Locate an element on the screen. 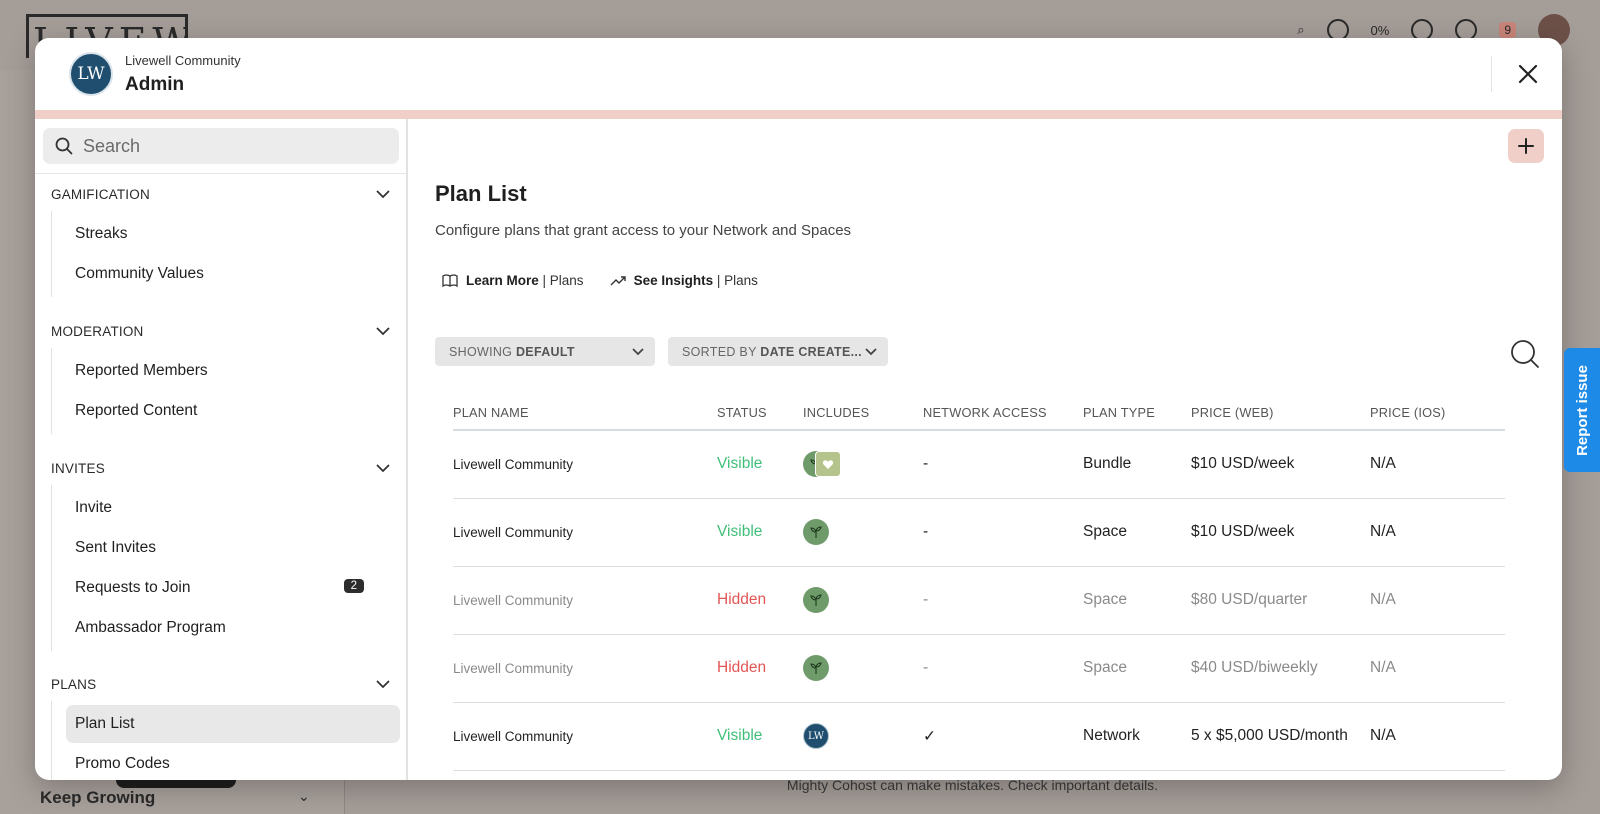  filter-value: DEFAULT is located at coordinates (545, 351).